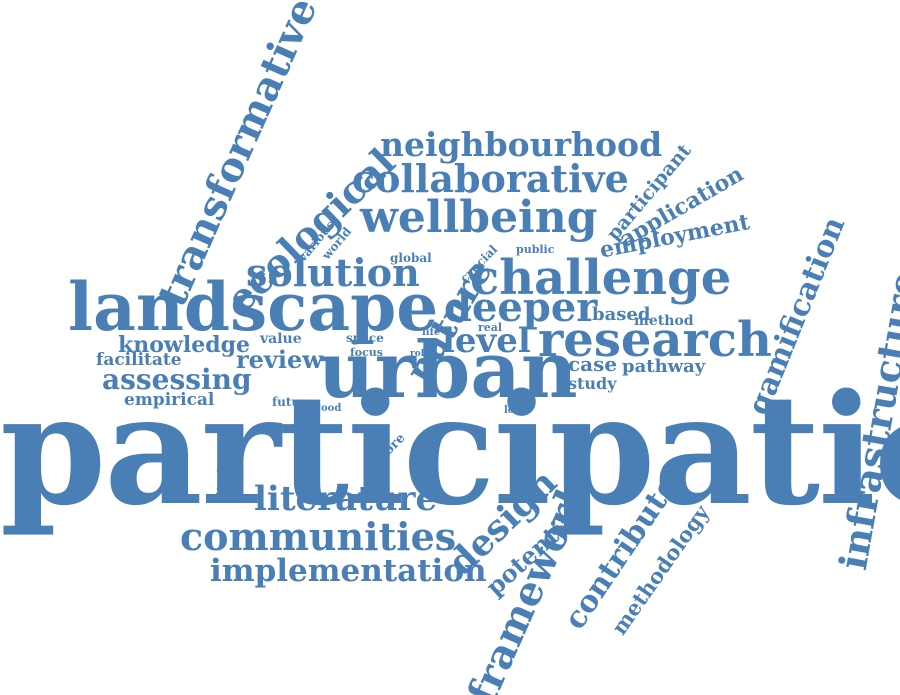 This screenshot has width=900, height=695. What do you see at coordinates (664, 366) in the screenshot?
I see `word-pathway: pathway` at bounding box center [664, 366].